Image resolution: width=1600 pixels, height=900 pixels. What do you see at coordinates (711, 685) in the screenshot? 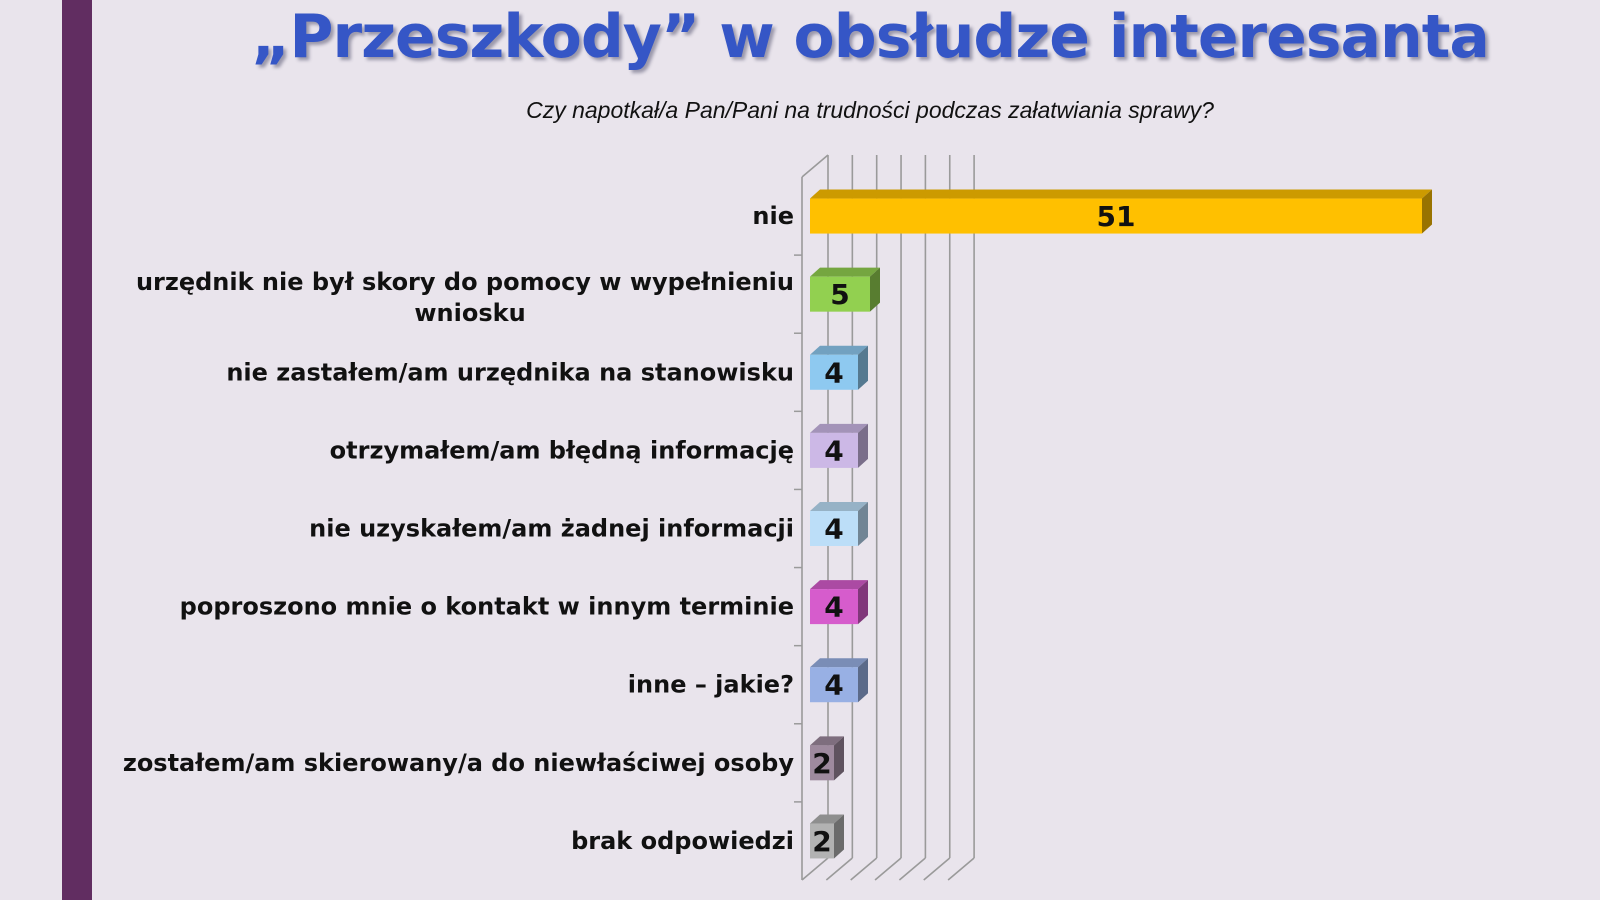
I see `category-label: inne – jakie?` at bounding box center [711, 685].